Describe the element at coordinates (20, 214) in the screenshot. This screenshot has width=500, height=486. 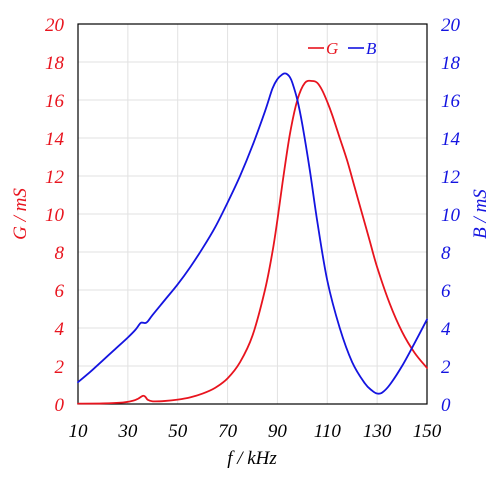
I see `y-axis-left-title: G / mS` at that location.